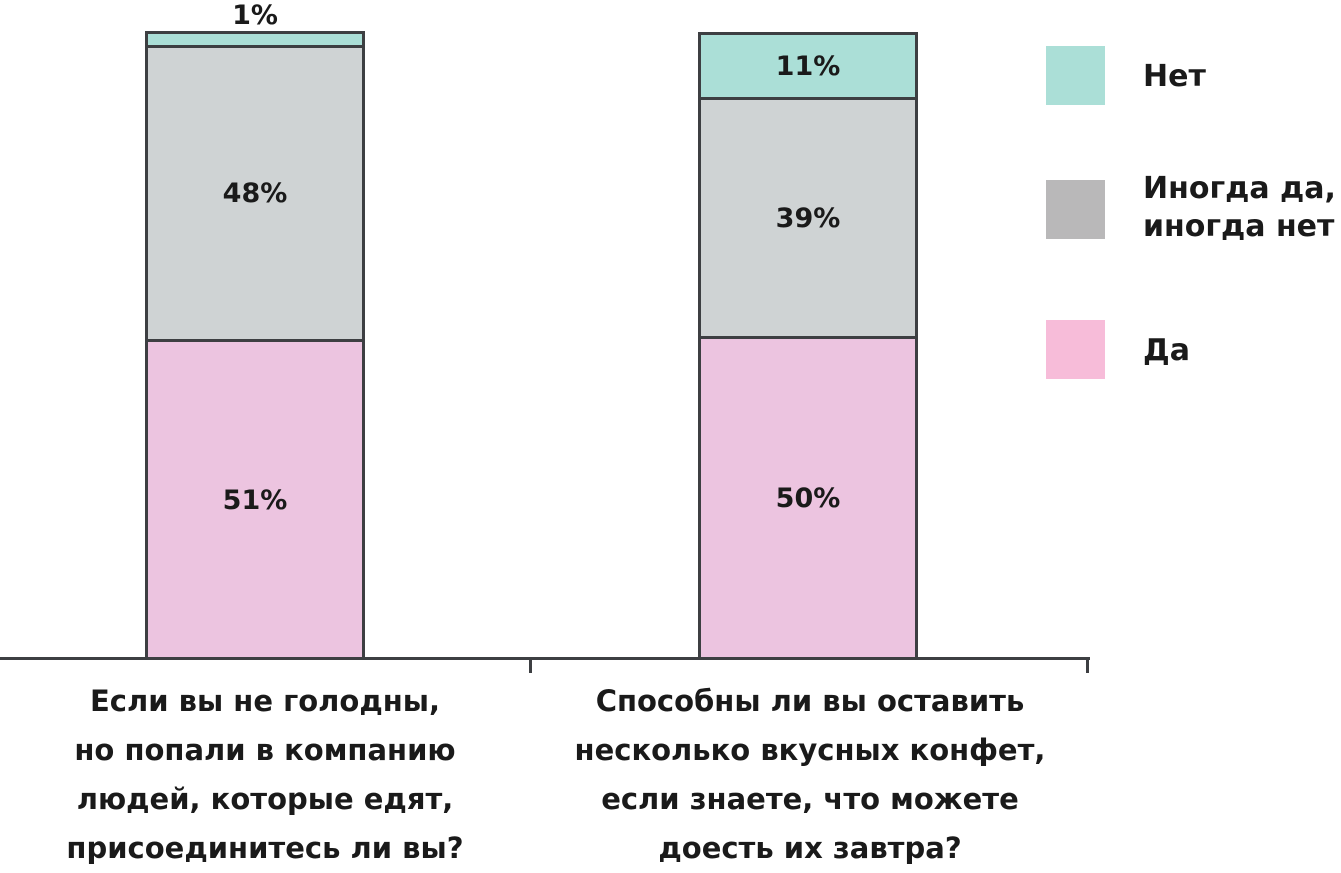 This screenshot has width=1341, height=873. Describe the element at coordinates (1239, 208) in the screenshot. I see `legend-label-inogda: Иногда да, иногда нет` at that location.